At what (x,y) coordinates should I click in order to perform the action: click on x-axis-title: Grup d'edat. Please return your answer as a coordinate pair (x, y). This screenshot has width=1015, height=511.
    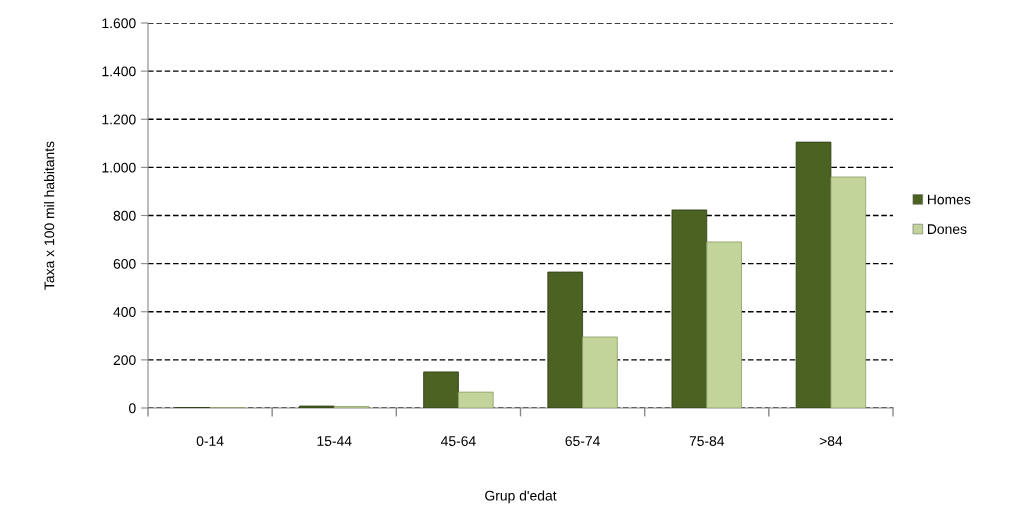
    Looking at the image, I should click on (521, 497).